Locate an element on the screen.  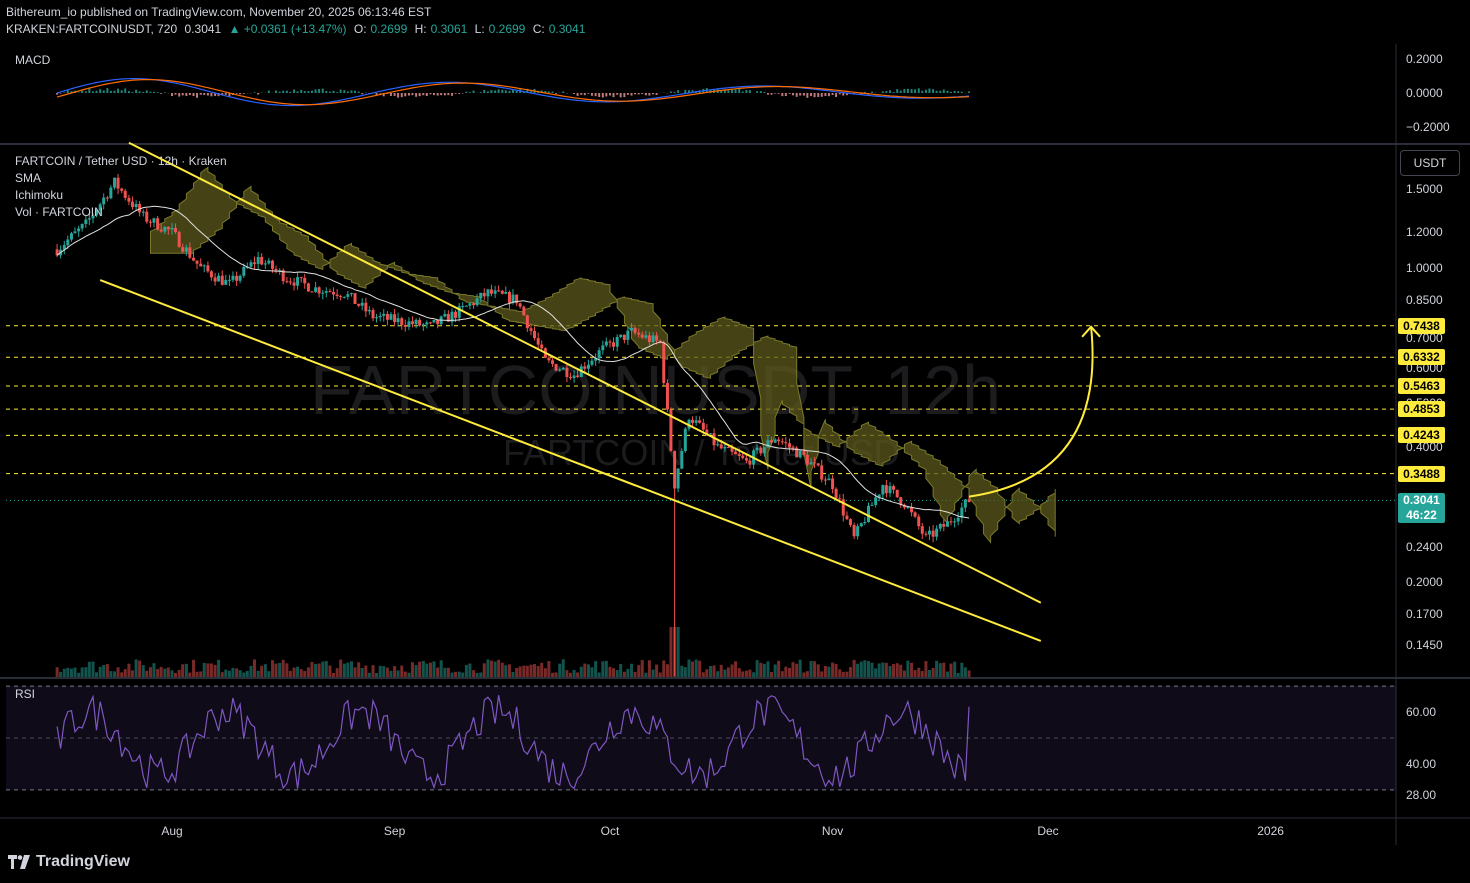
price-axis-tick: 1.5000 is located at coordinates (1424, 188).